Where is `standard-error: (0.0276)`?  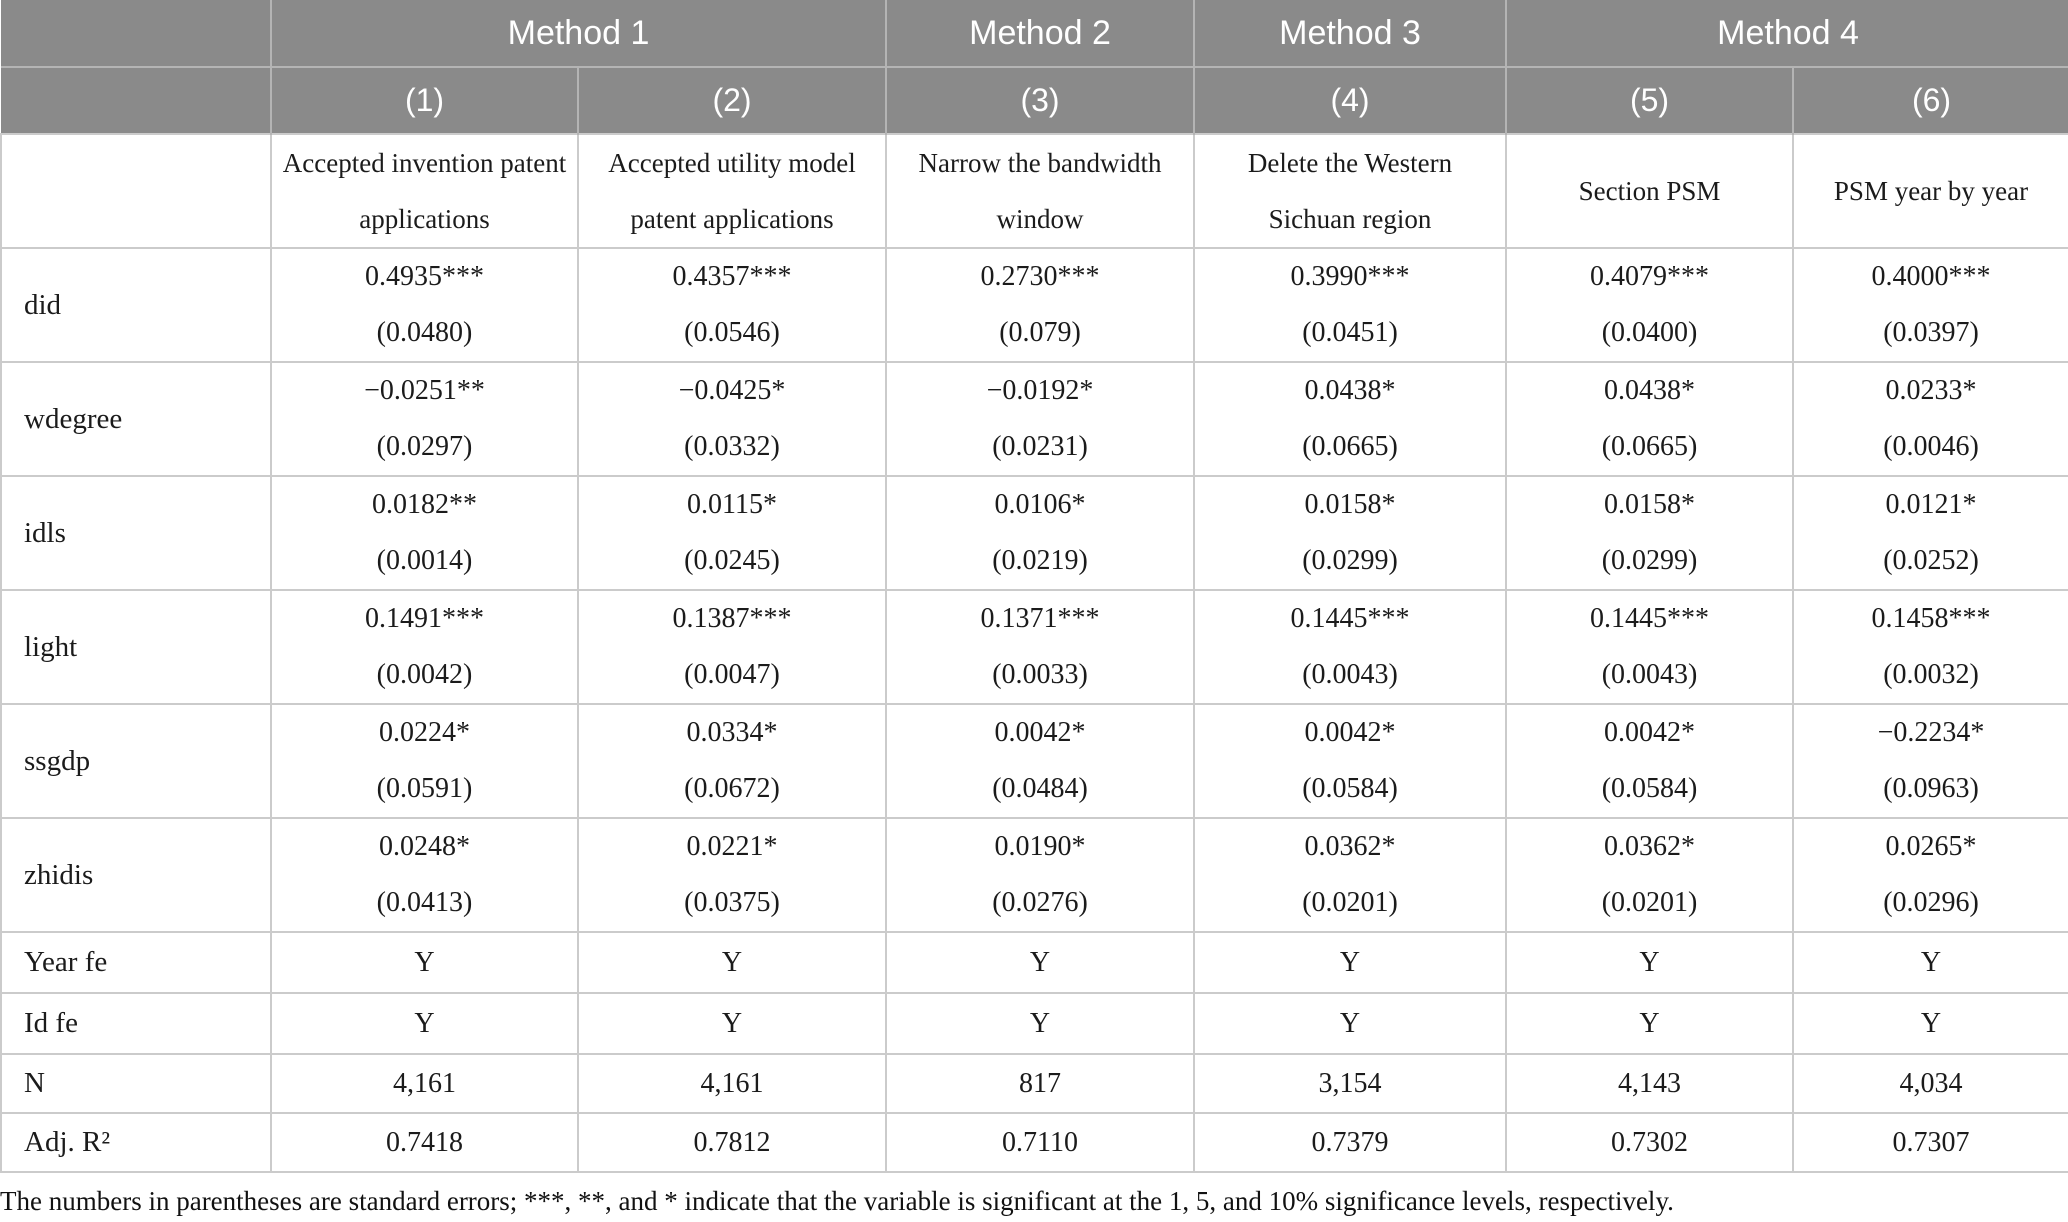 standard-error: (0.0276) is located at coordinates (1040, 902).